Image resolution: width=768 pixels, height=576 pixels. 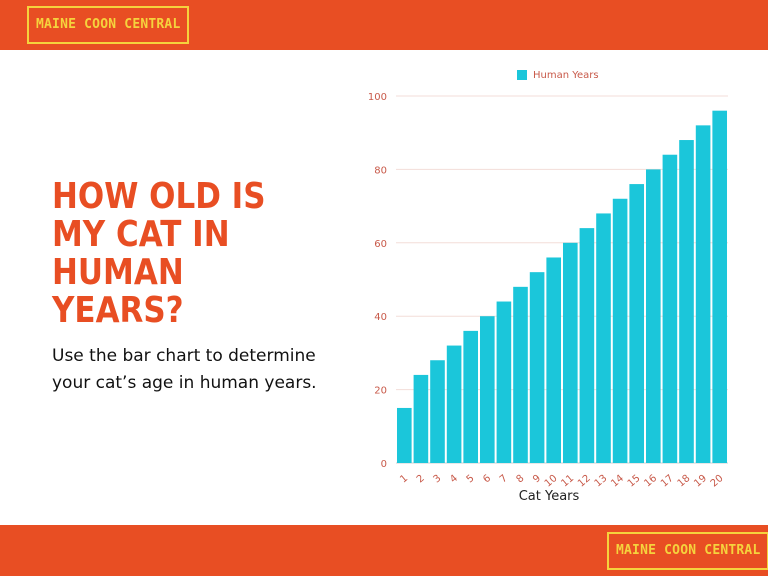 What do you see at coordinates (650, 481) in the screenshot?
I see `x-tick-label: 16` at bounding box center [650, 481].